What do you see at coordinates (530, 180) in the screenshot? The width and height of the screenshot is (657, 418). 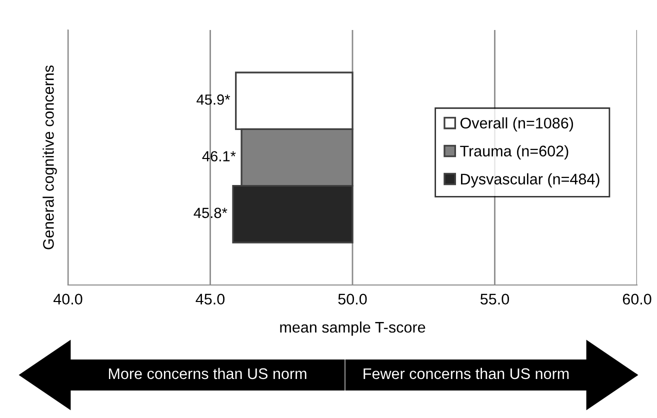 I see `legend-label: Dysvascular (n=484)` at bounding box center [530, 180].